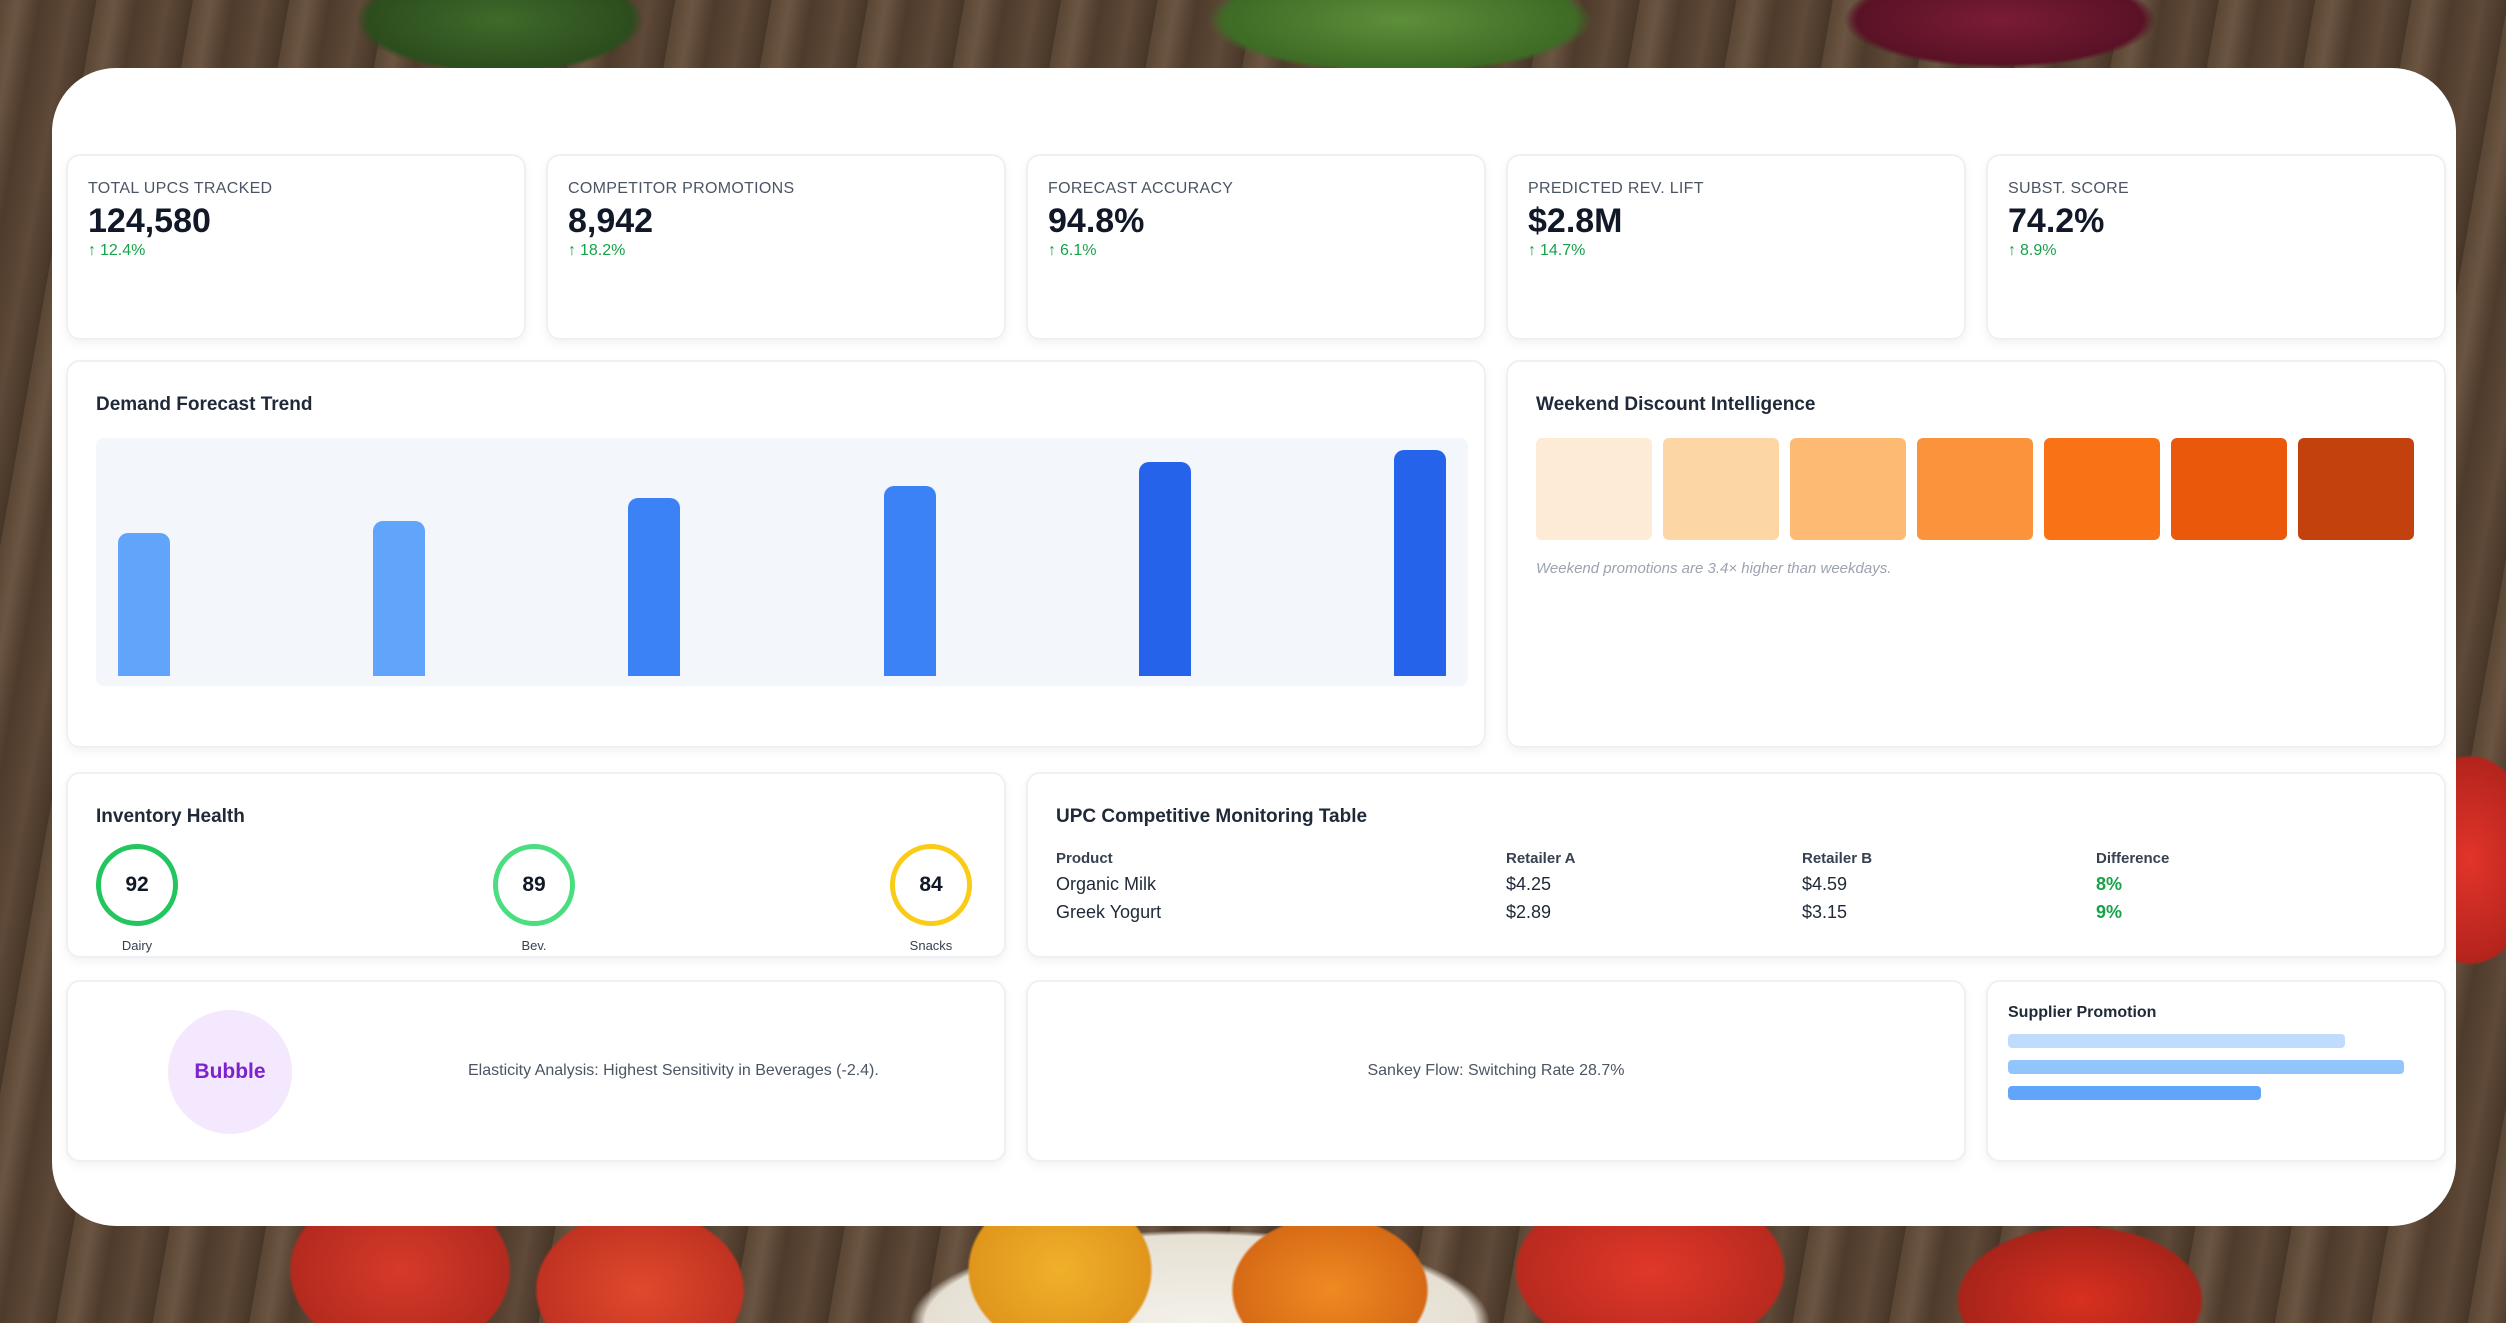  Describe the element at coordinates (1529, 884) in the screenshot. I see `retailer-a-cell: $4.25` at that location.